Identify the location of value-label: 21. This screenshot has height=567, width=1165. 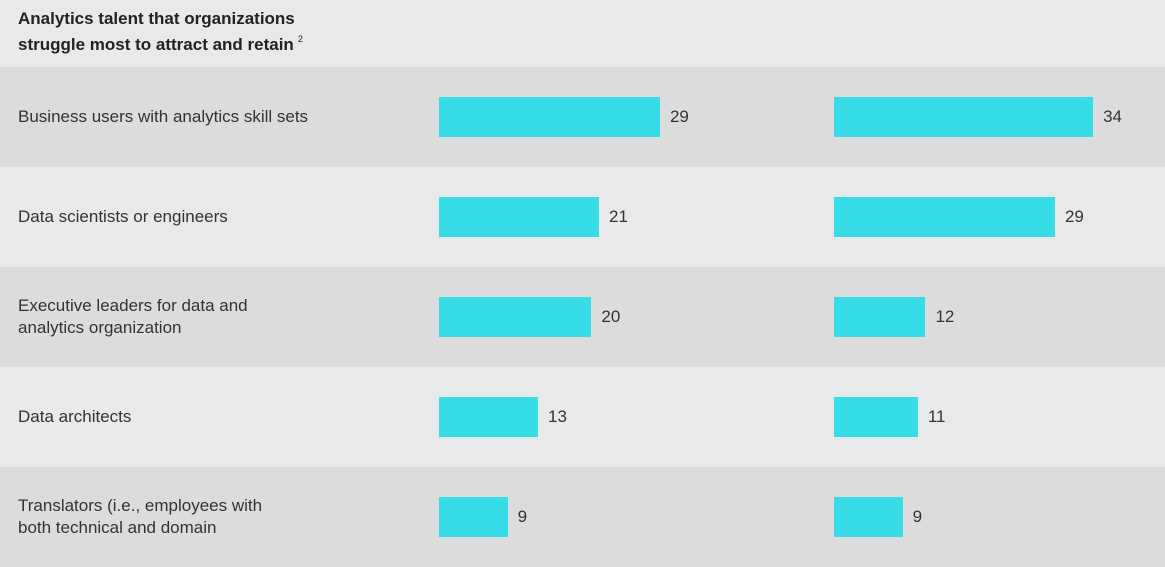
(618, 216).